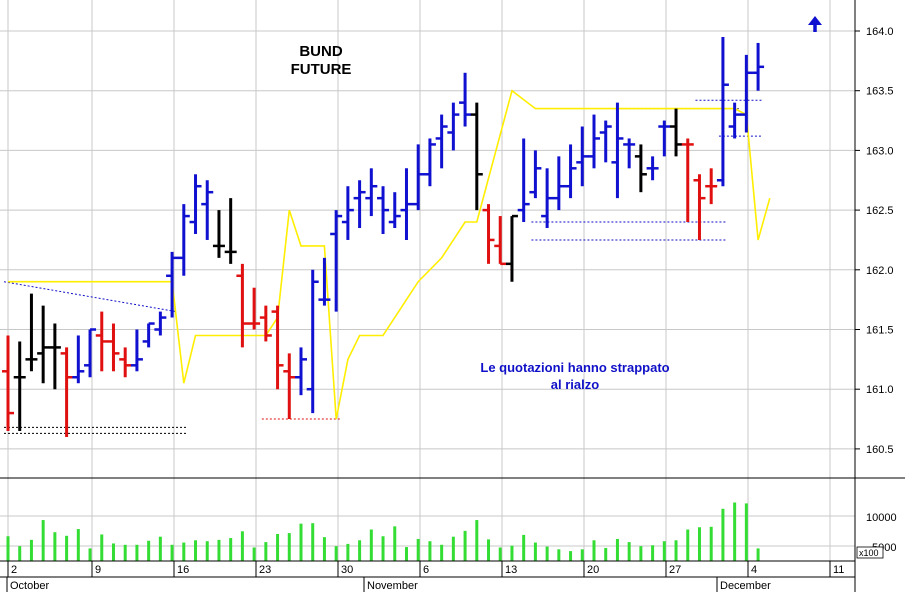 This screenshot has height=592, width=905. I want to click on month-label: October, so click(29, 586).